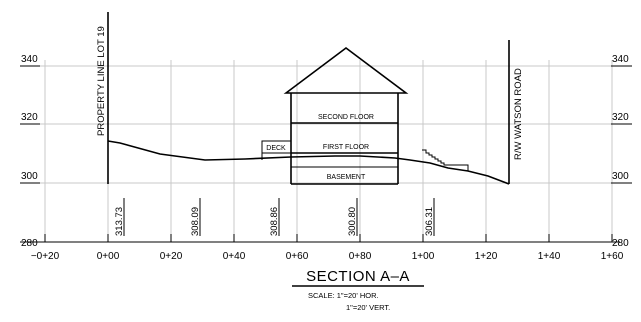 Image resolution: width=641 pixels, height=322 pixels. What do you see at coordinates (343, 295) in the screenshot?
I see `scale-horizontal: SCALE: 1"=20' HOR.` at bounding box center [343, 295].